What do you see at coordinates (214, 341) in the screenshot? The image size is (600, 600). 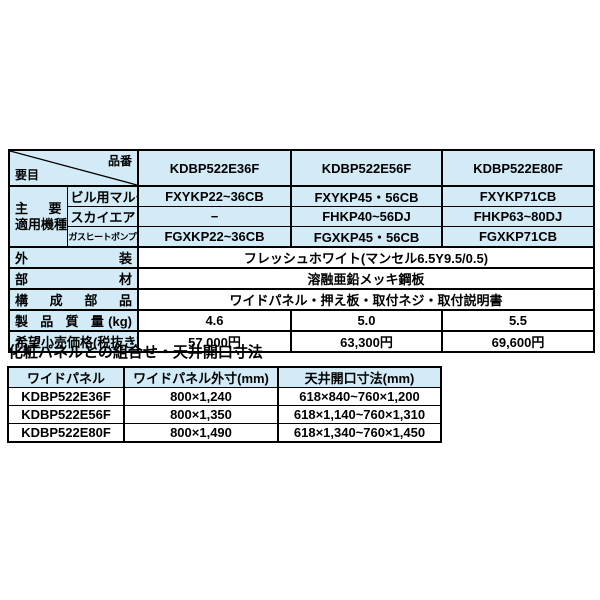 I see `price-value: 57,000円` at bounding box center [214, 341].